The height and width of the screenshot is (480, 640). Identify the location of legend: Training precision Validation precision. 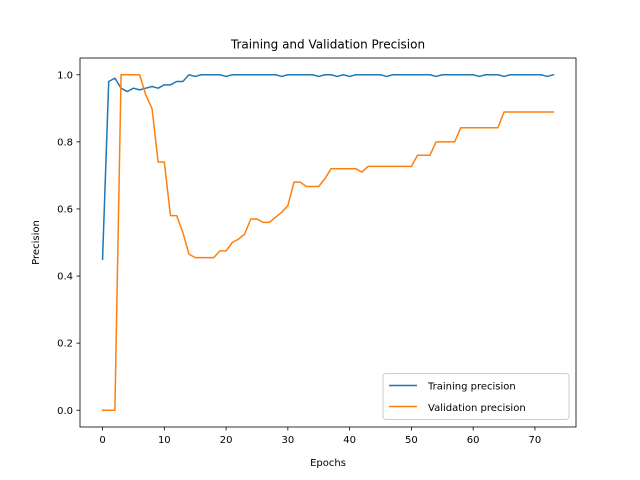
(476, 396).